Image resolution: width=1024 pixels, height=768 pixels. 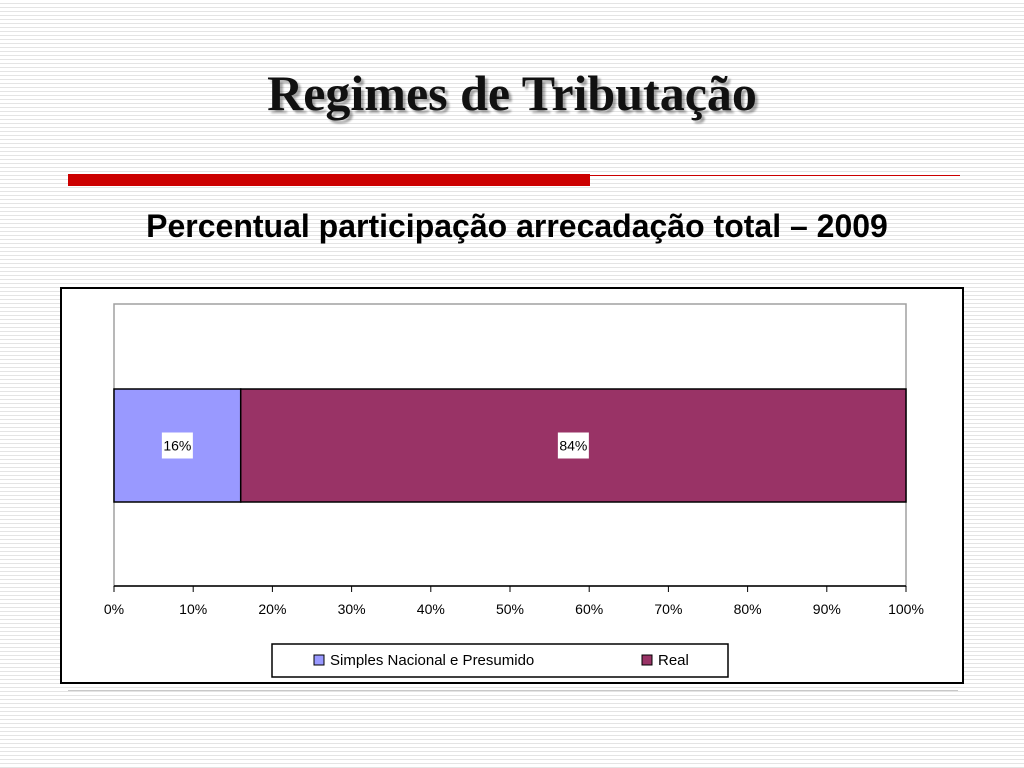 What do you see at coordinates (668, 609) in the screenshot?
I see `x-tick-label: 70%` at bounding box center [668, 609].